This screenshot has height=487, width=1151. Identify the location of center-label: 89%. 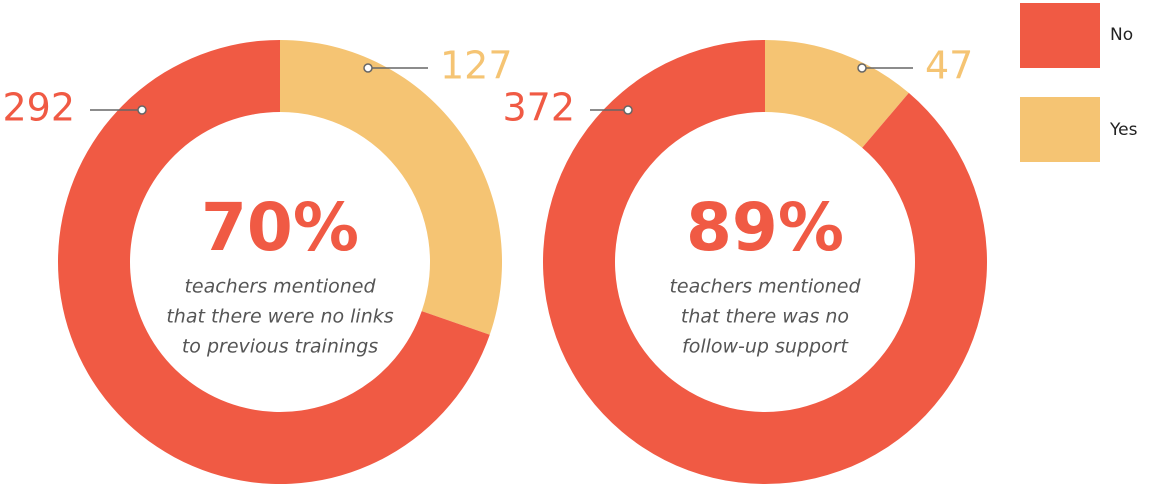
(765, 227).